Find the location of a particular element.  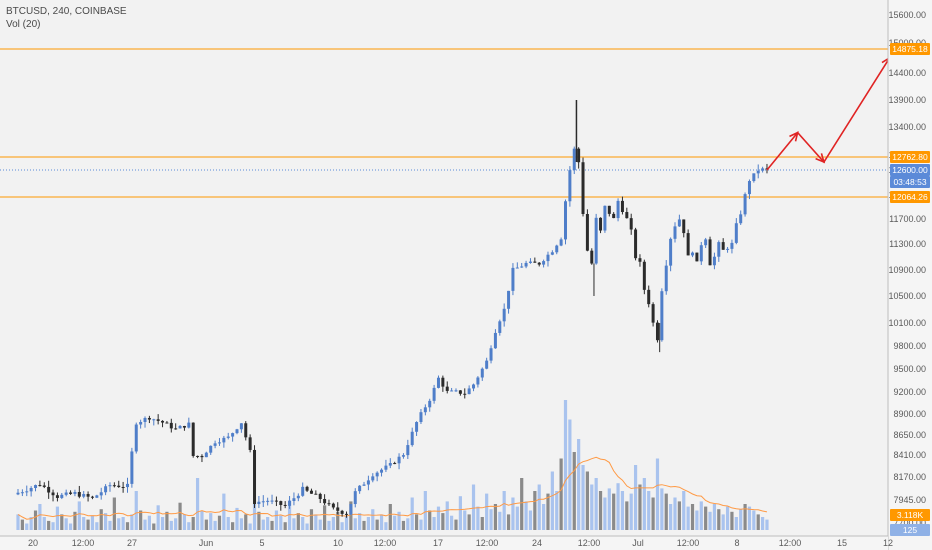

volume-indicator-label: Vol (20) is located at coordinates (23, 24).